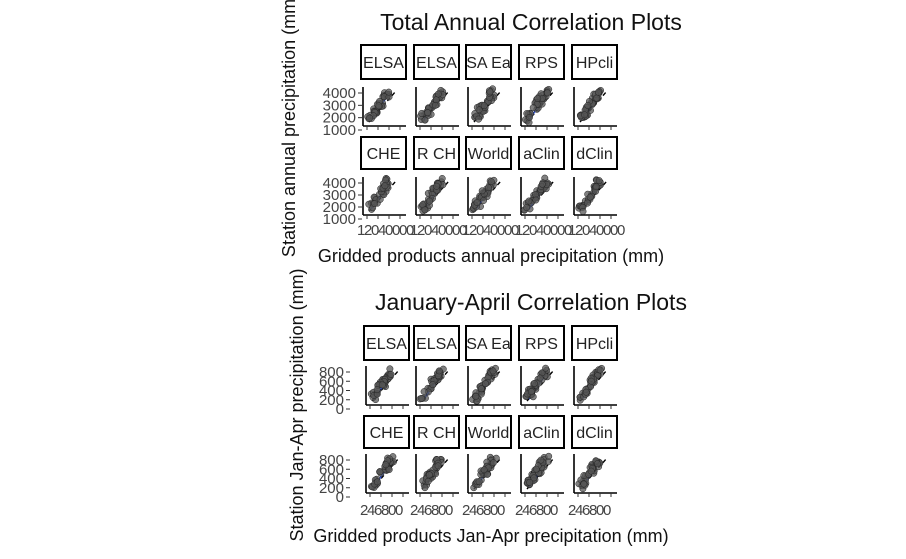  What do you see at coordinates (541, 63) in the screenshot?
I see `facet-strip-label: RPS` at bounding box center [541, 63].